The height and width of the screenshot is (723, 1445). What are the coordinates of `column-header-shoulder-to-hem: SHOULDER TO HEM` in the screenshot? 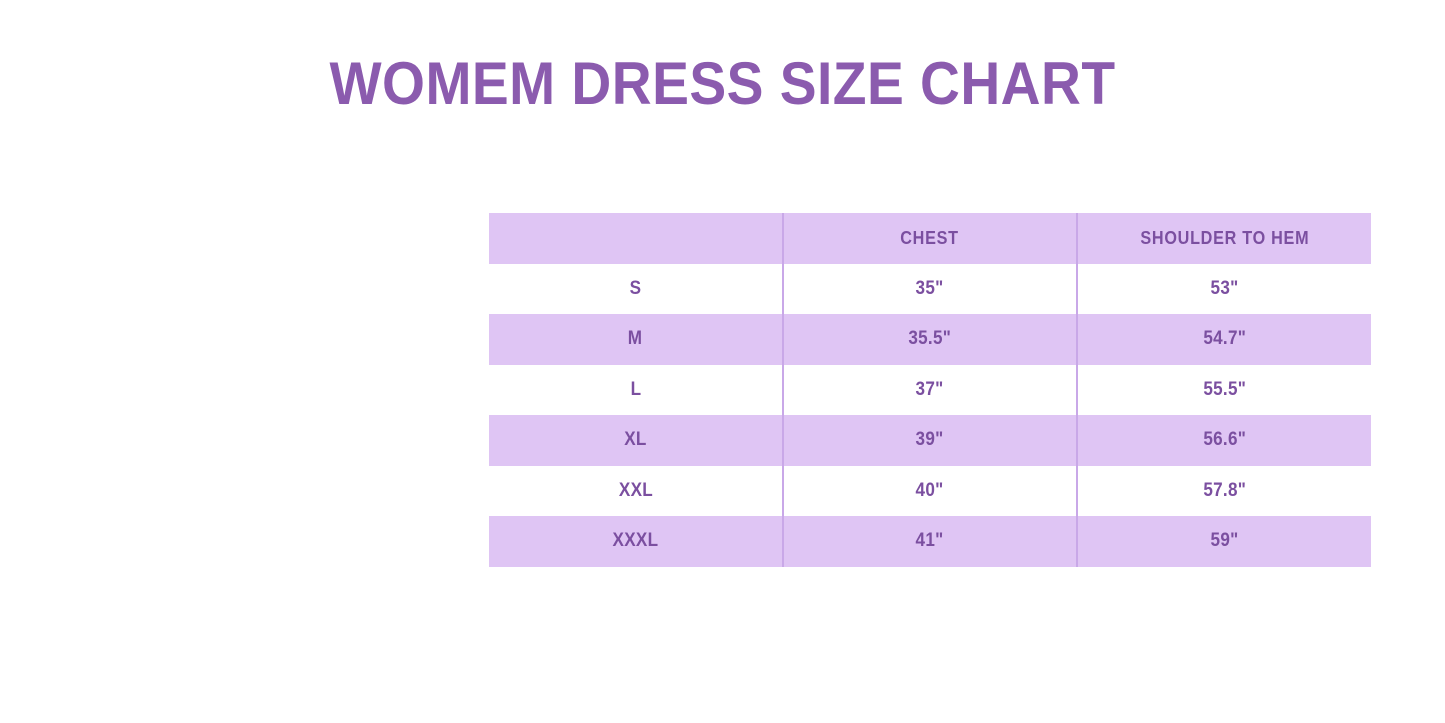 It's located at (1223, 238).